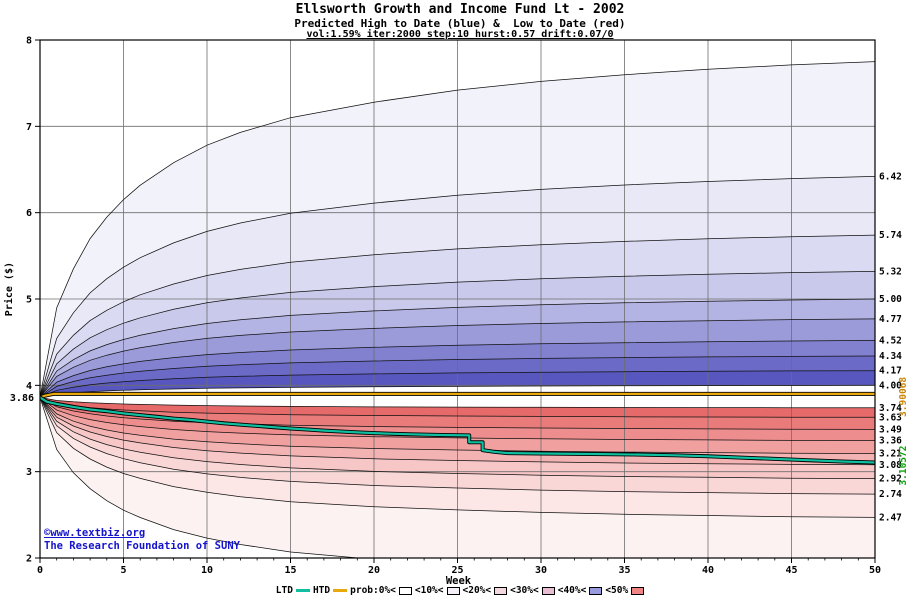 This screenshot has height=600, width=920. I want to click on y-tick-label: 7, so click(29, 127).